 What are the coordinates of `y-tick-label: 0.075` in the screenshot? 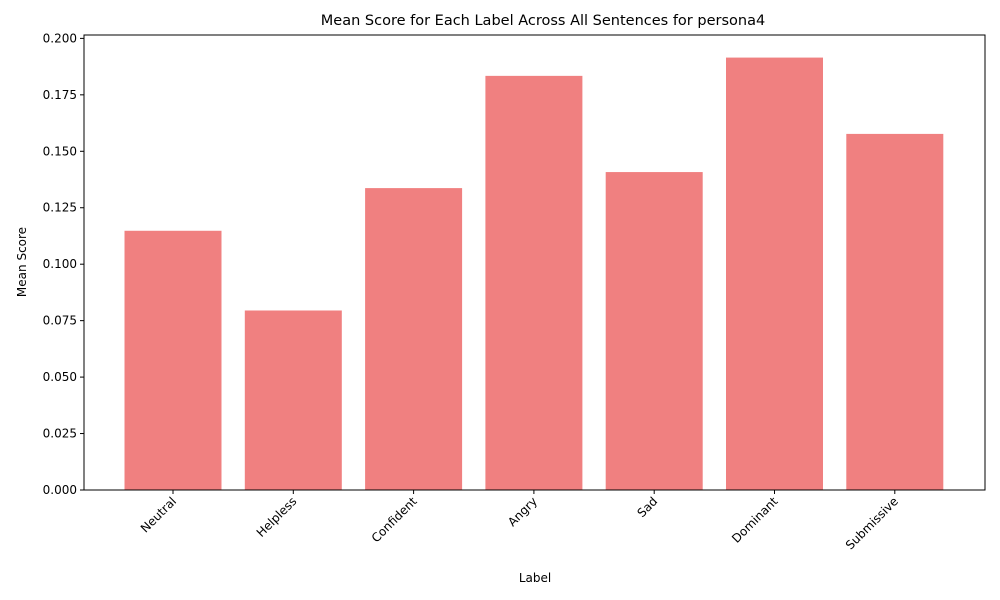 It's located at (60, 321).